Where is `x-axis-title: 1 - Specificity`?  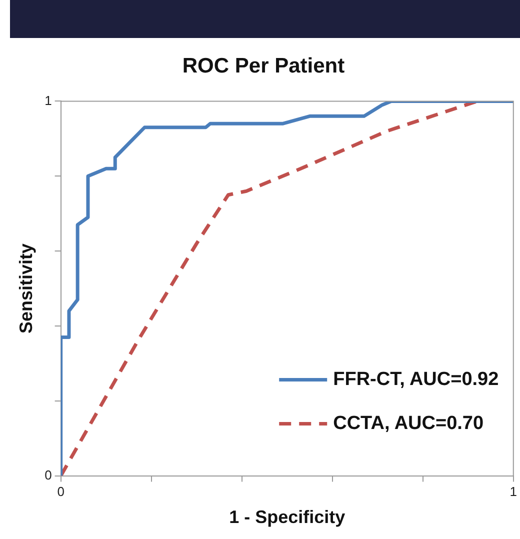 x-axis-title: 1 - Specificity is located at coordinates (287, 517).